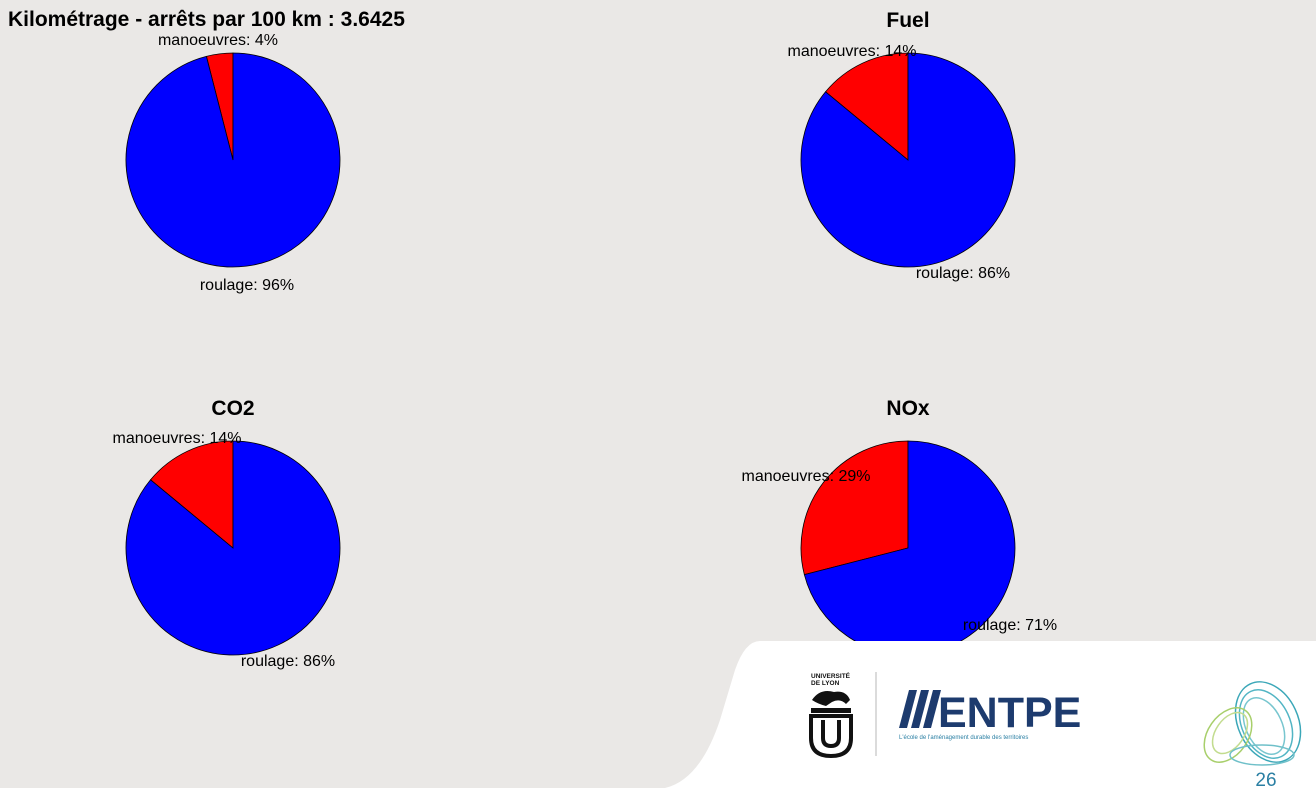 The height and width of the screenshot is (788, 1316). I want to click on logo-u-shape, so click(831, 734).